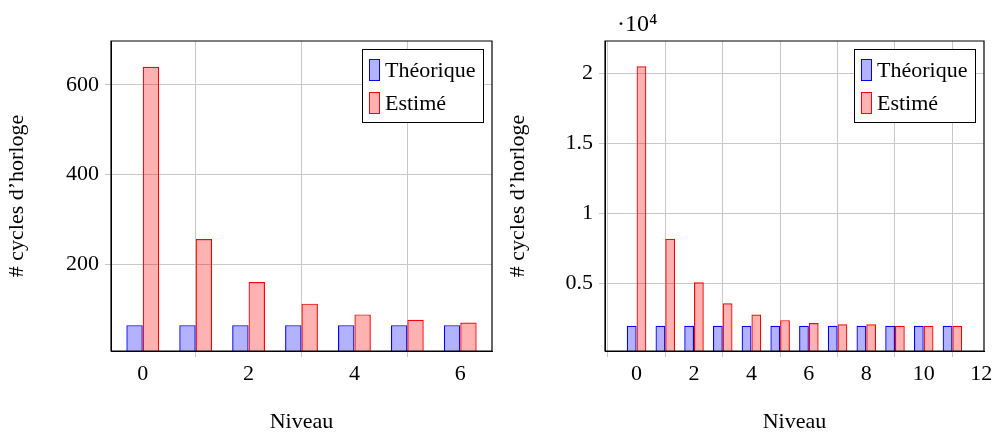 Image resolution: width=1002 pixels, height=439 pixels. Describe the element at coordinates (579, 142) in the screenshot. I see `y-tick-label: 1.5` at that location.